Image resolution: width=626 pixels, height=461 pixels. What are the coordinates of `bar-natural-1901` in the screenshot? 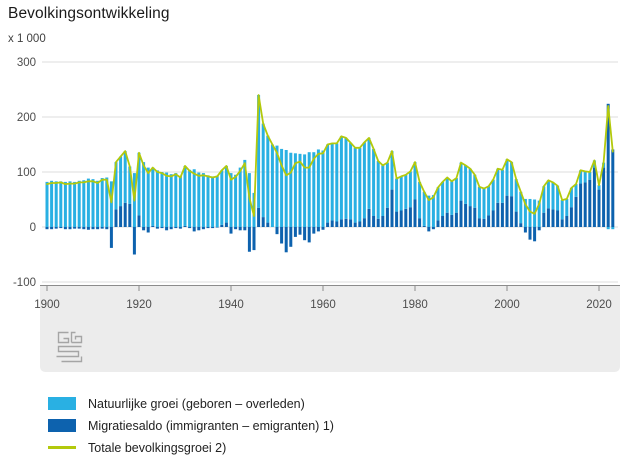 It's located at (52, 203).